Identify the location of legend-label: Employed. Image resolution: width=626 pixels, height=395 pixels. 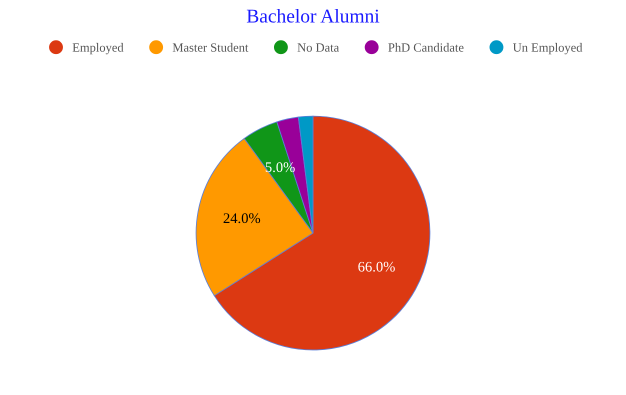
(98, 48).